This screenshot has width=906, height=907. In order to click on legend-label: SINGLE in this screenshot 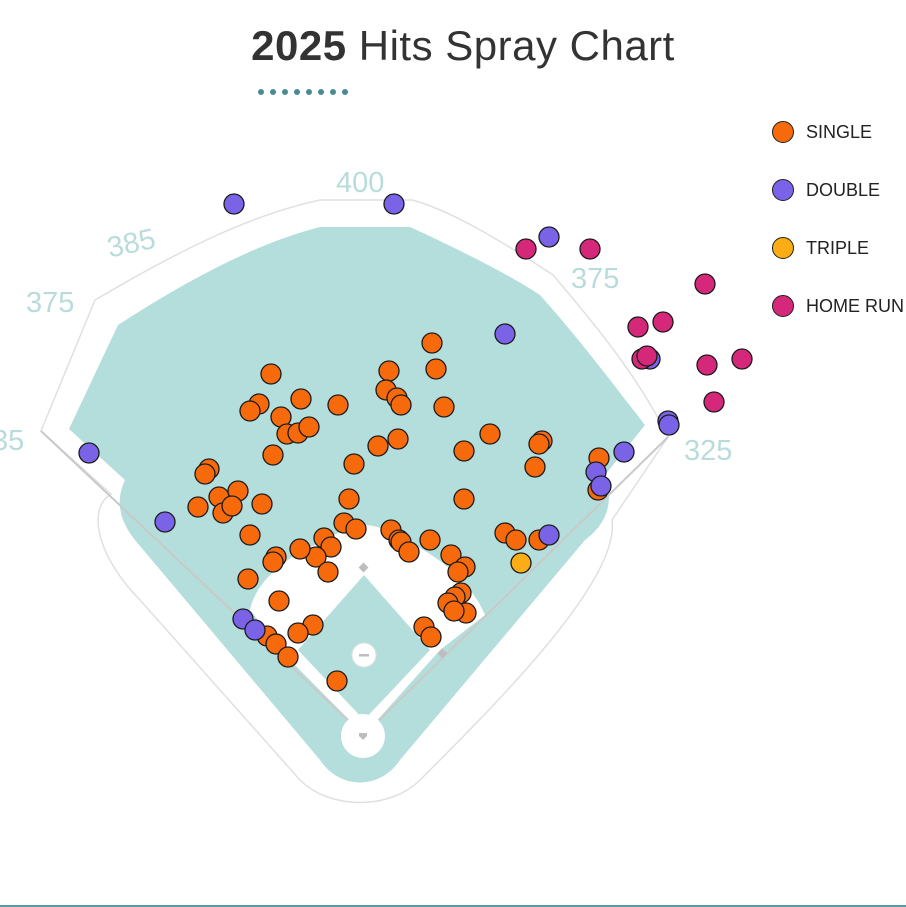, I will do `click(839, 132)`.